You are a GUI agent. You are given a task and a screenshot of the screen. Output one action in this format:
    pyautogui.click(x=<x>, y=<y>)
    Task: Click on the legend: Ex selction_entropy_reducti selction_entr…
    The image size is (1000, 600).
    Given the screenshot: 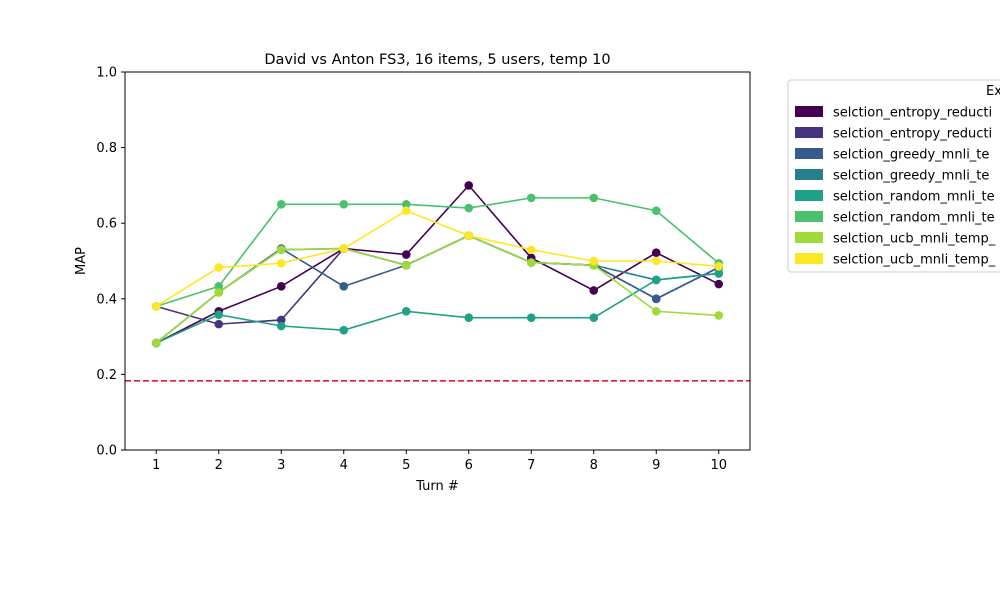 What is the action you would take?
    pyautogui.click(x=893, y=176)
    